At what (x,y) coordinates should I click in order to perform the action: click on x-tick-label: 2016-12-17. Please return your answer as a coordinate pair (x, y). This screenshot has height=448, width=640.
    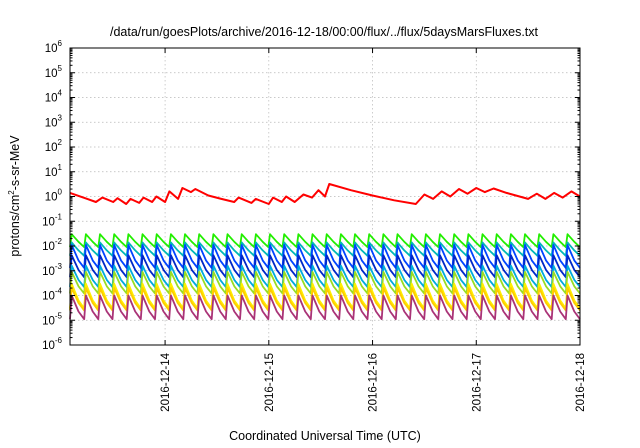
    Looking at the image, I should click on (477, 382).